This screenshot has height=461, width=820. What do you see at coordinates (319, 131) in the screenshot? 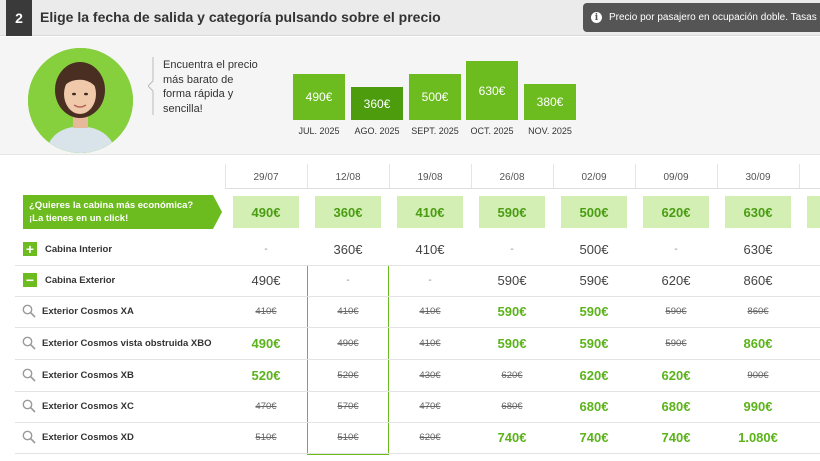
I see `month-label-jul: JUL. 2025` at bounding box center [319, 131].